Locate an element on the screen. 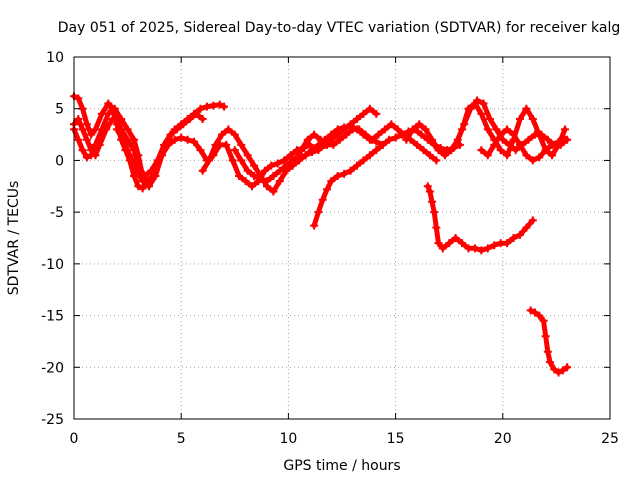 This screenshot has height=480, width=640. y-tick-label: -15 is located at coordinates (52, 317).